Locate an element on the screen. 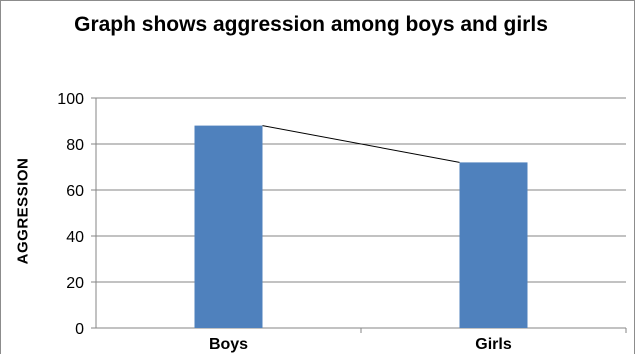 The width and height of the screenshot is (635, 355). y-tick-label: 80 is located at coordinates (75, 145).